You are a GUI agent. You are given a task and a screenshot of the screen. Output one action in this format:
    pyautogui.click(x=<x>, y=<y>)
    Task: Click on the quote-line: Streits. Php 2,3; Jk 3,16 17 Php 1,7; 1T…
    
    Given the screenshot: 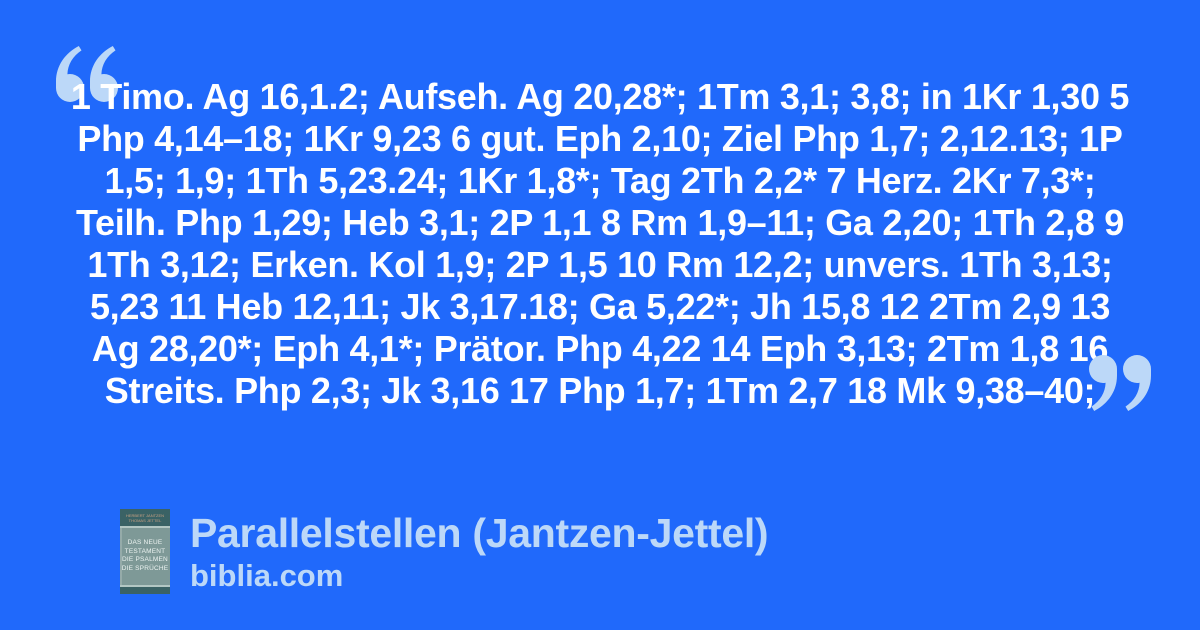 What is the action you would take?
    pyautogui.click(x=600, y=390)
    